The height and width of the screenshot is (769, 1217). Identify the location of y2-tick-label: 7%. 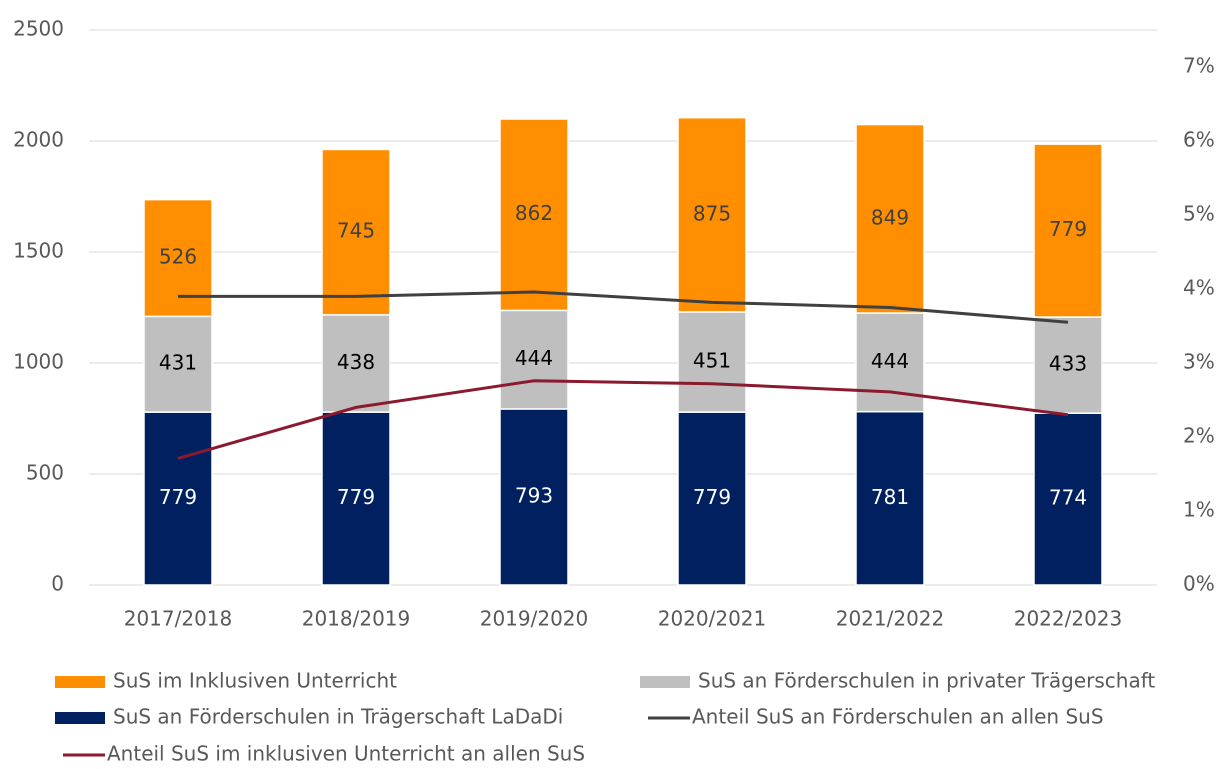
(1199, 66).